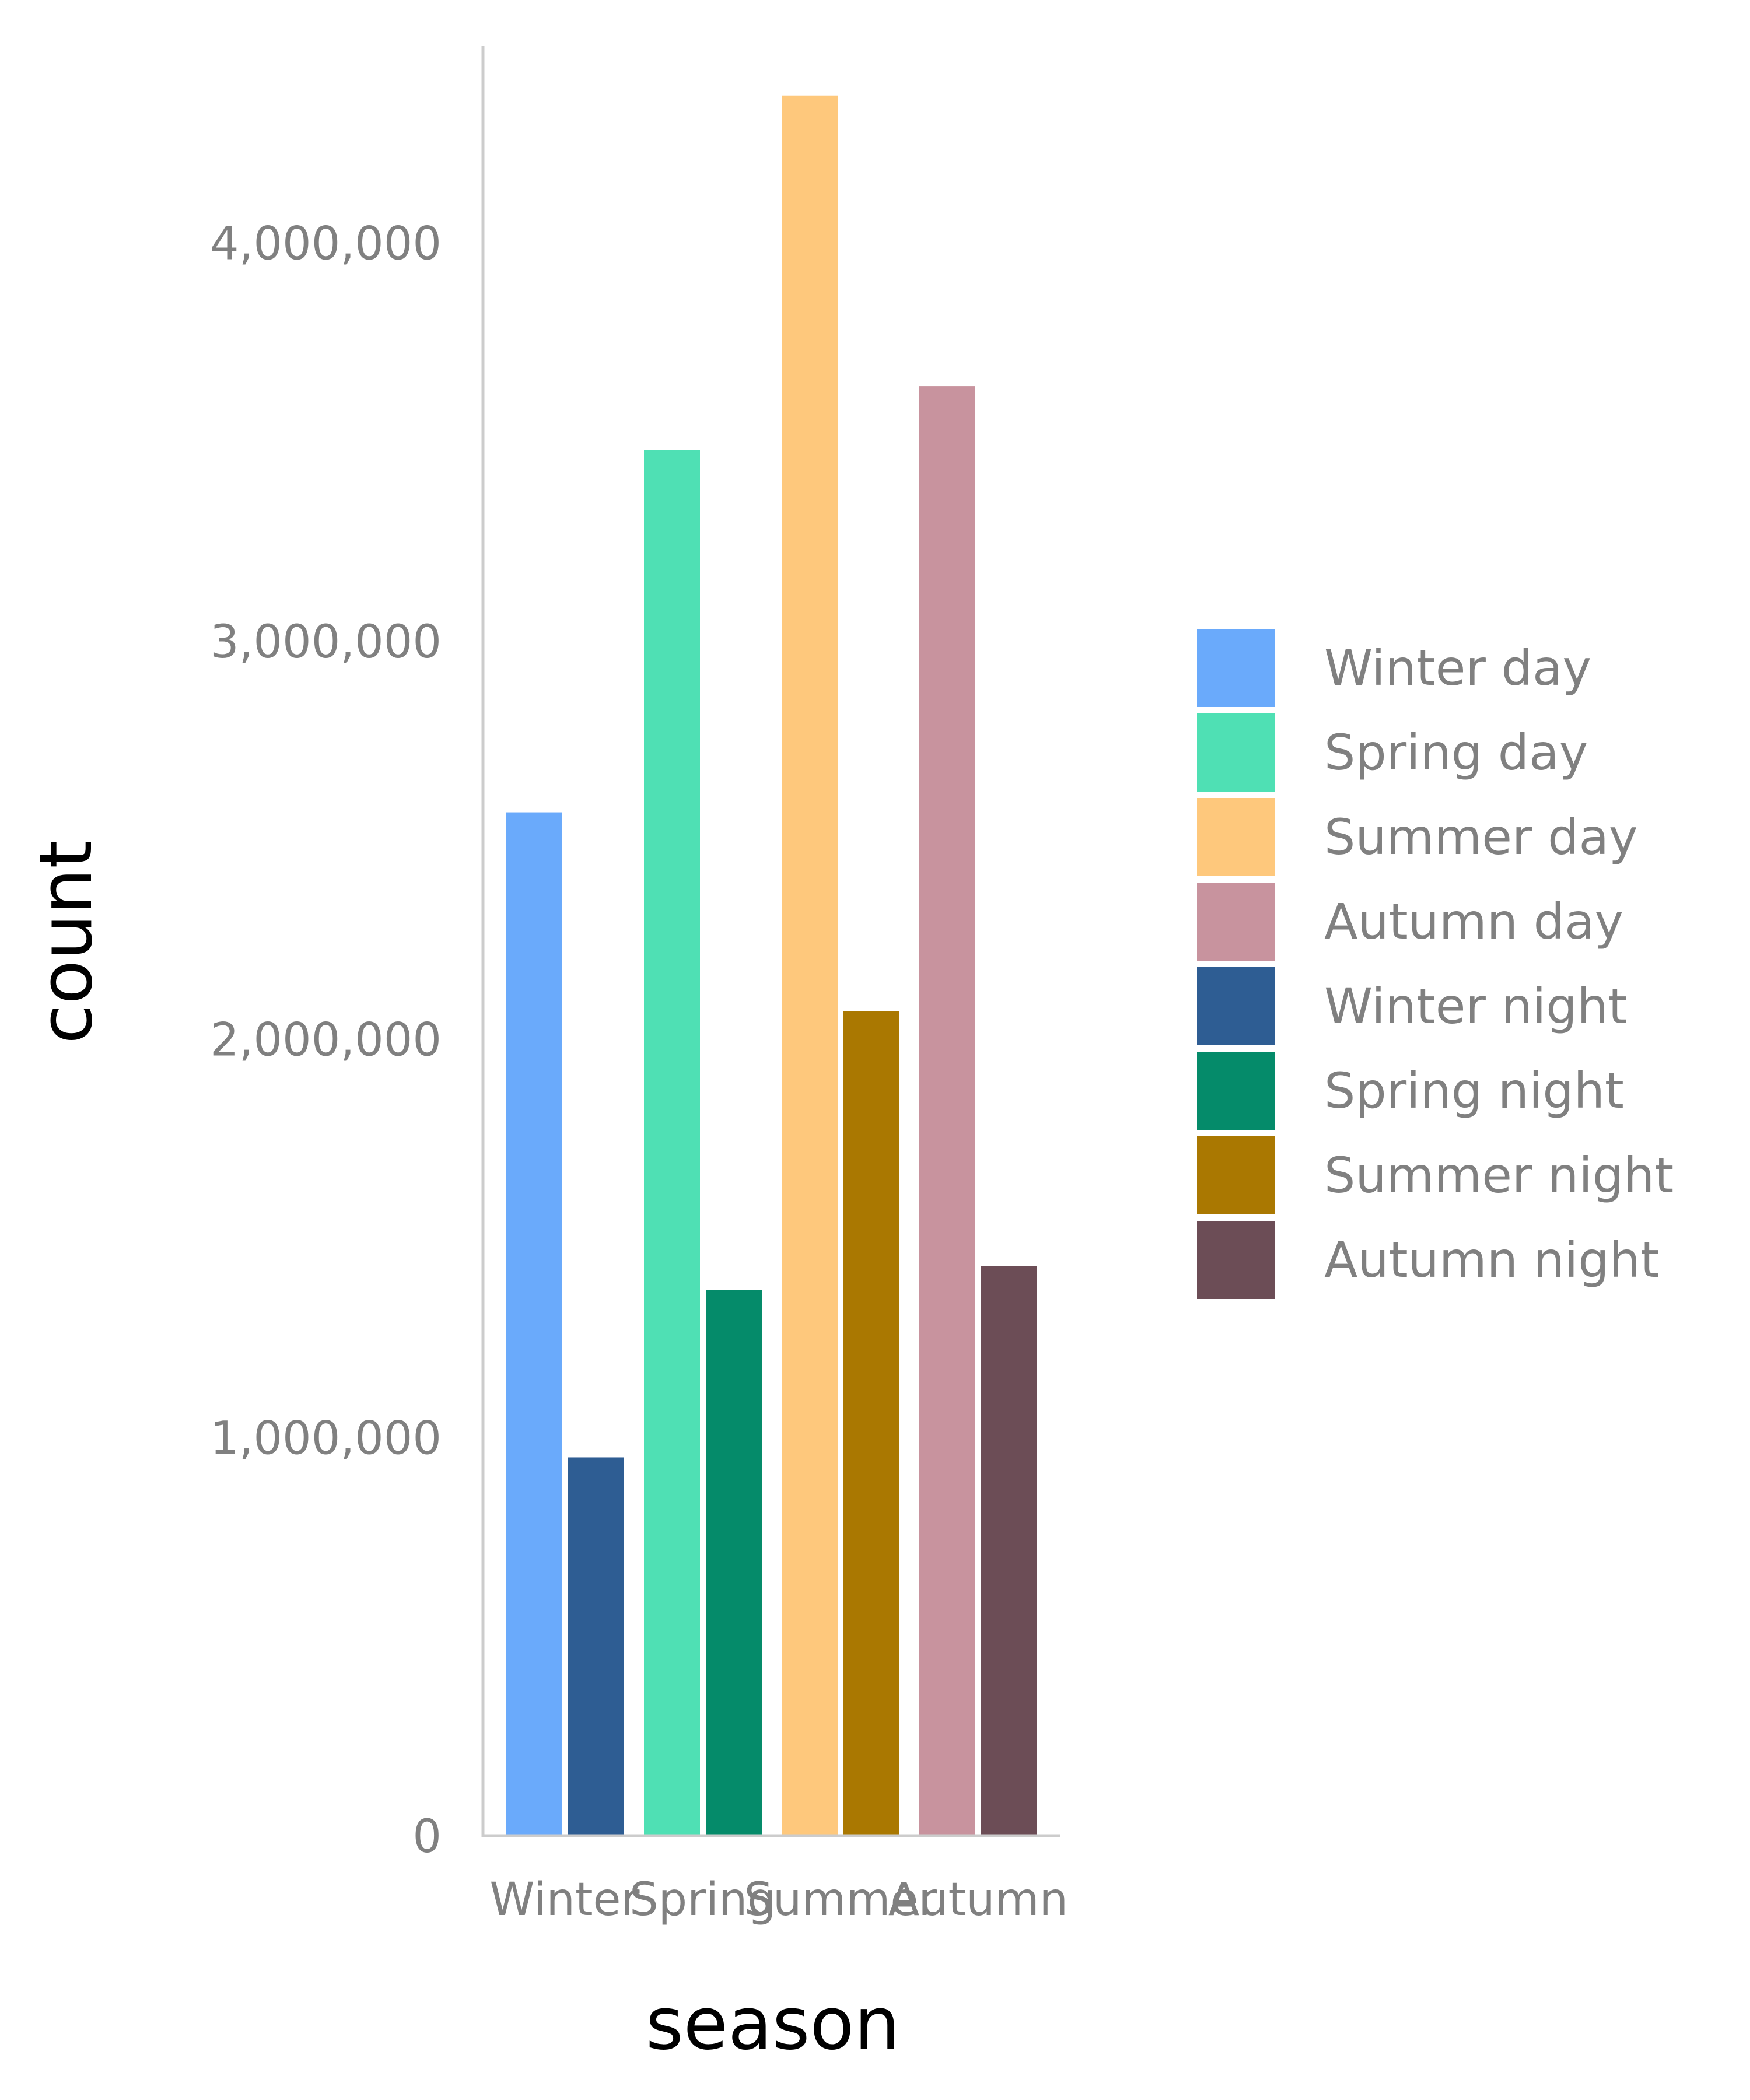 The image size is (1750, 2100). I want to click on y-tick-label: 0, so click(427, 1837).